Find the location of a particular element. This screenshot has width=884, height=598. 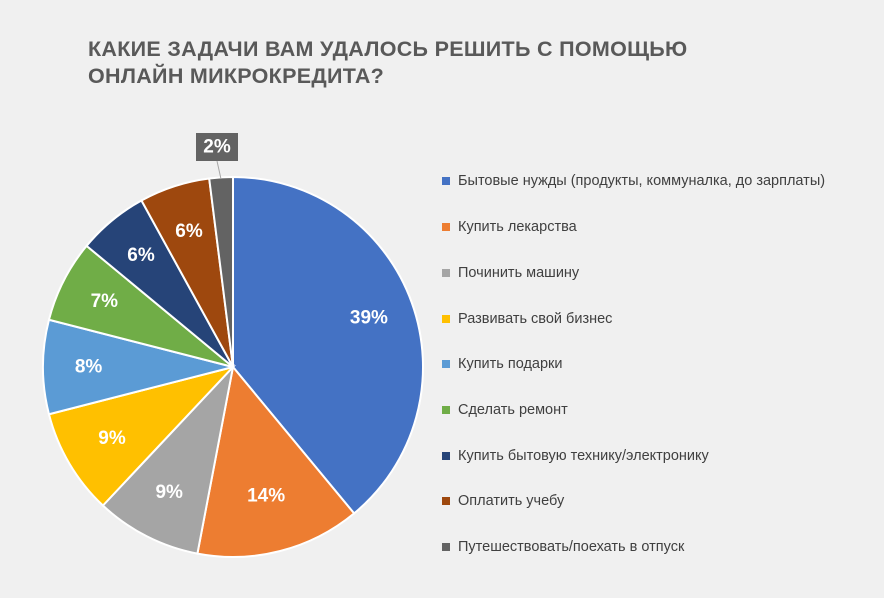

legend-label-9: Путешествовать/поехать в отпуск is located at coordinates (571, 547).